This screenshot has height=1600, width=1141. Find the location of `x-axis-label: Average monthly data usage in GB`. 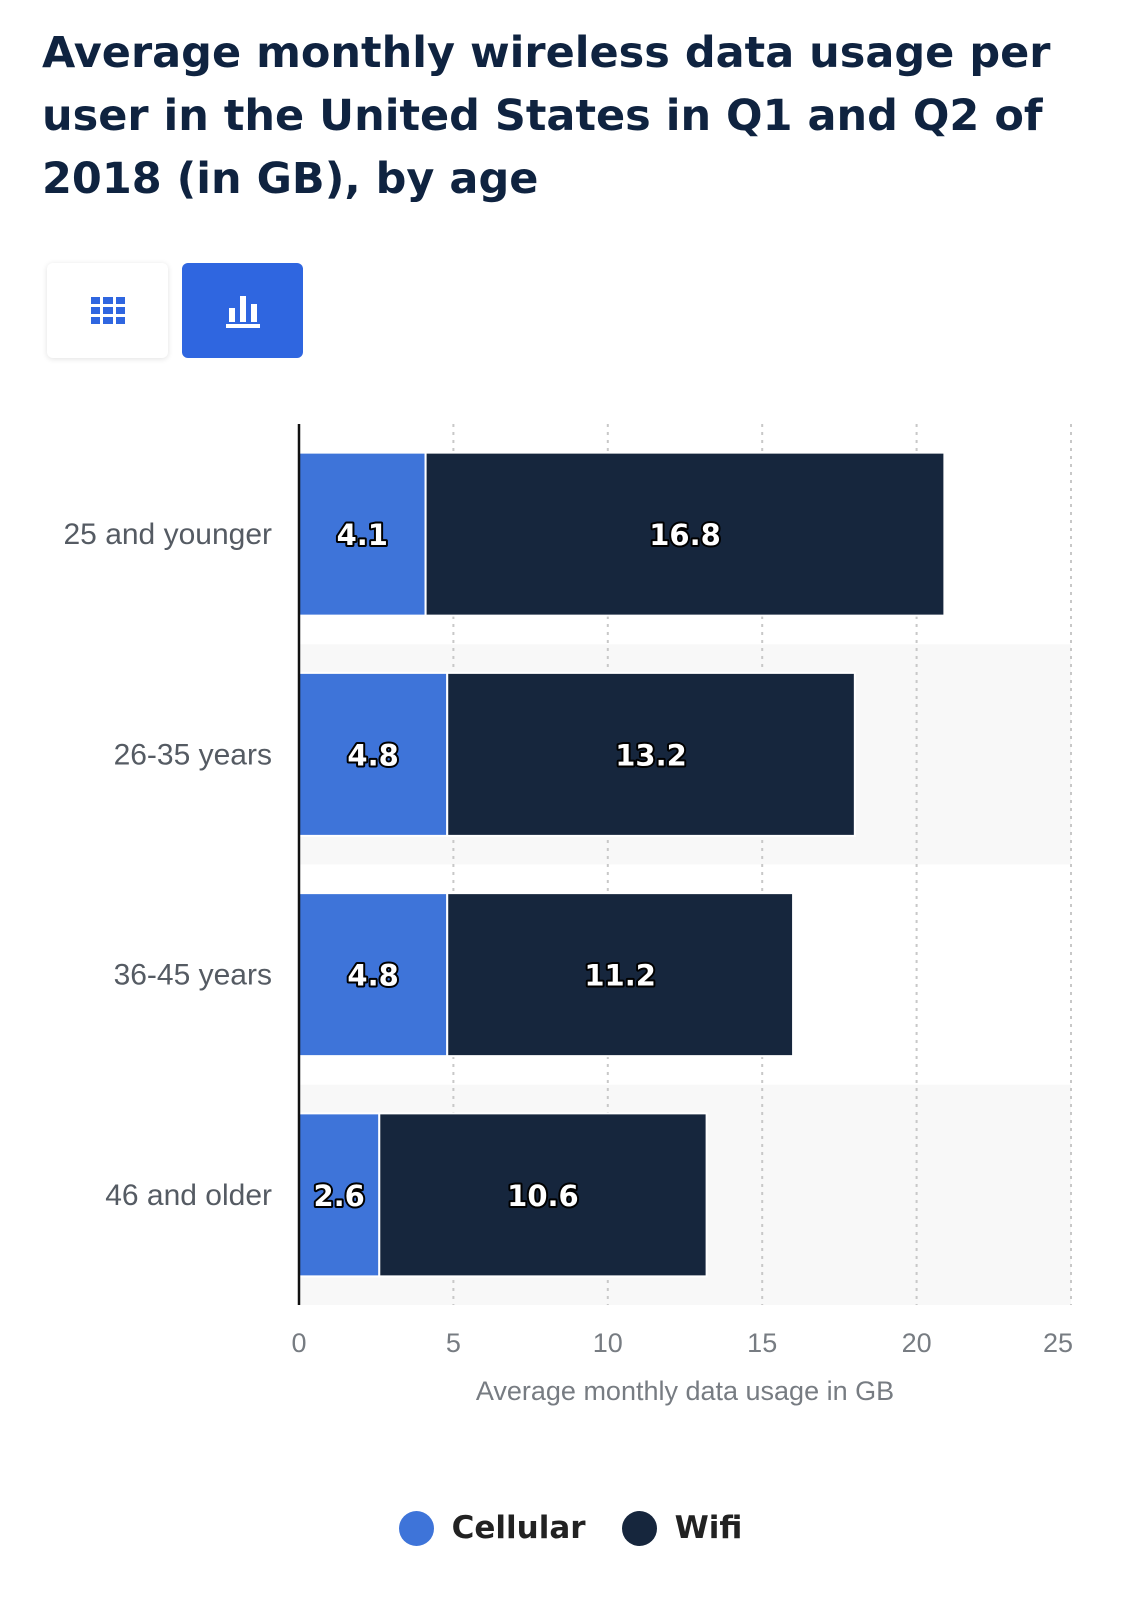

x-axis-label: Average monthly data usage in GB is located at coordinates (685, 1391).